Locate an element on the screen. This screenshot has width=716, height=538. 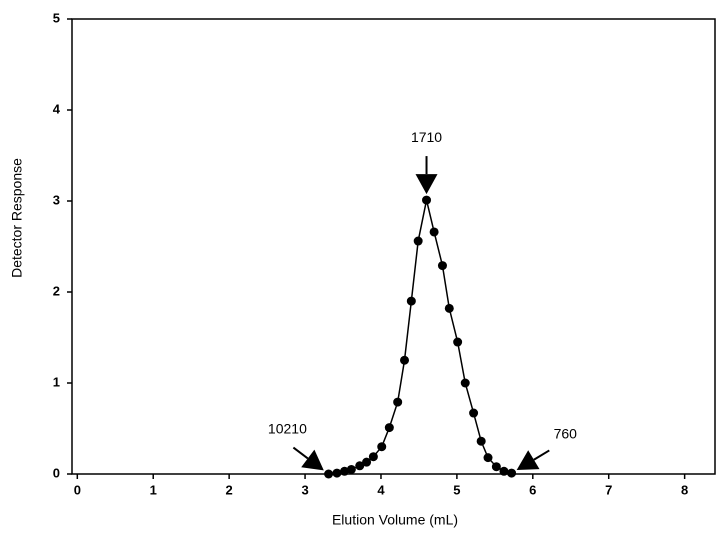
x-tick-label: 3 is located at coordinates (304, 489).